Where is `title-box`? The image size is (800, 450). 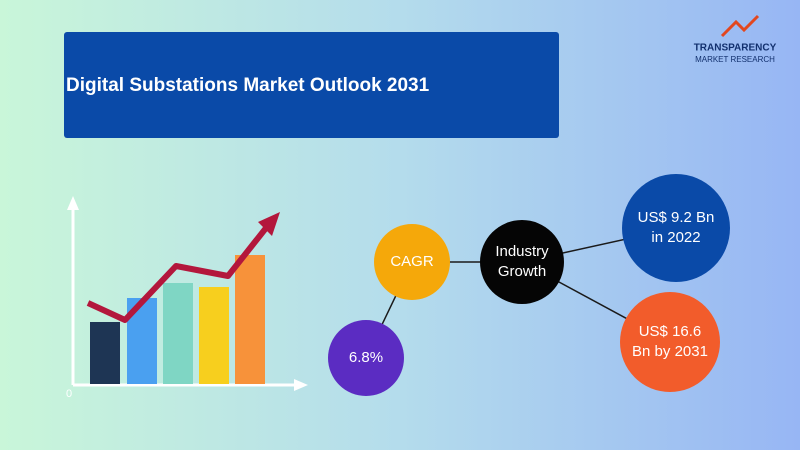
title-box is located at coordinates (311, 85).